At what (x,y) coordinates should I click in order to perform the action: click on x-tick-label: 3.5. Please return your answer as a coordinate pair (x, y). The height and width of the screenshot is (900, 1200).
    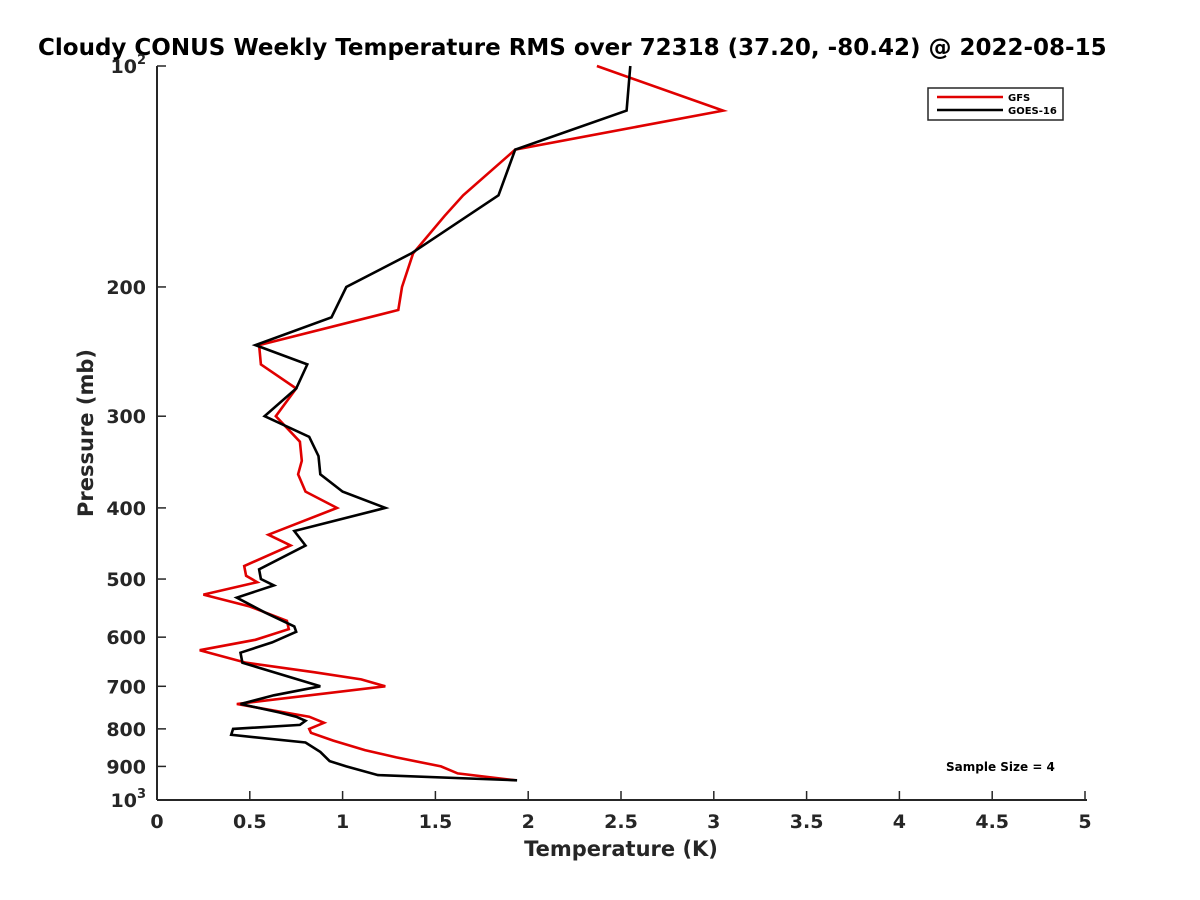
    Looking at the image, I should click on (807, 822).